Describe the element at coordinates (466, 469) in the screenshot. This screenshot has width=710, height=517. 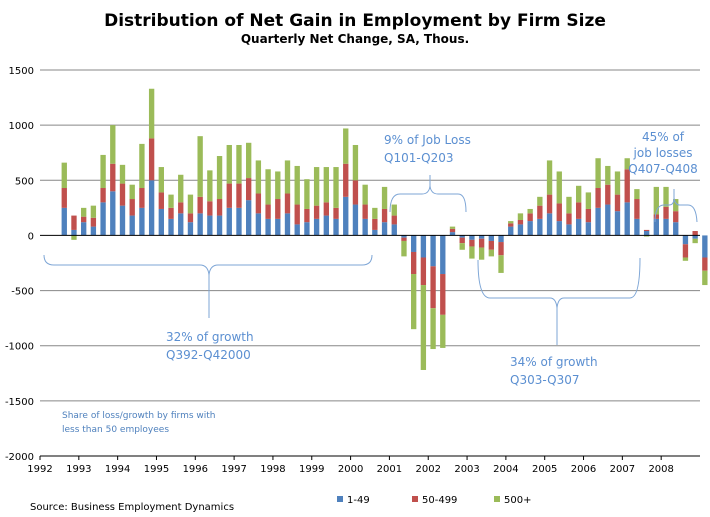
I see `x-tick-label: 2003` at that location.